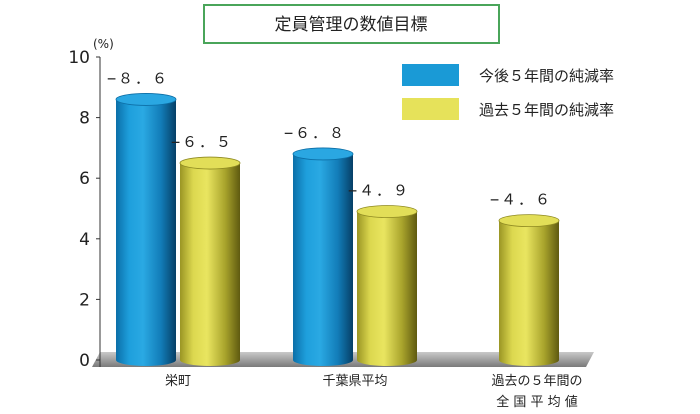 The width and height of the screenshot is (700, 414). What do you see at coordinates (84, 300) in the screenshot?
I see `y-tick-label: 2` at bounding box center [84, 300].